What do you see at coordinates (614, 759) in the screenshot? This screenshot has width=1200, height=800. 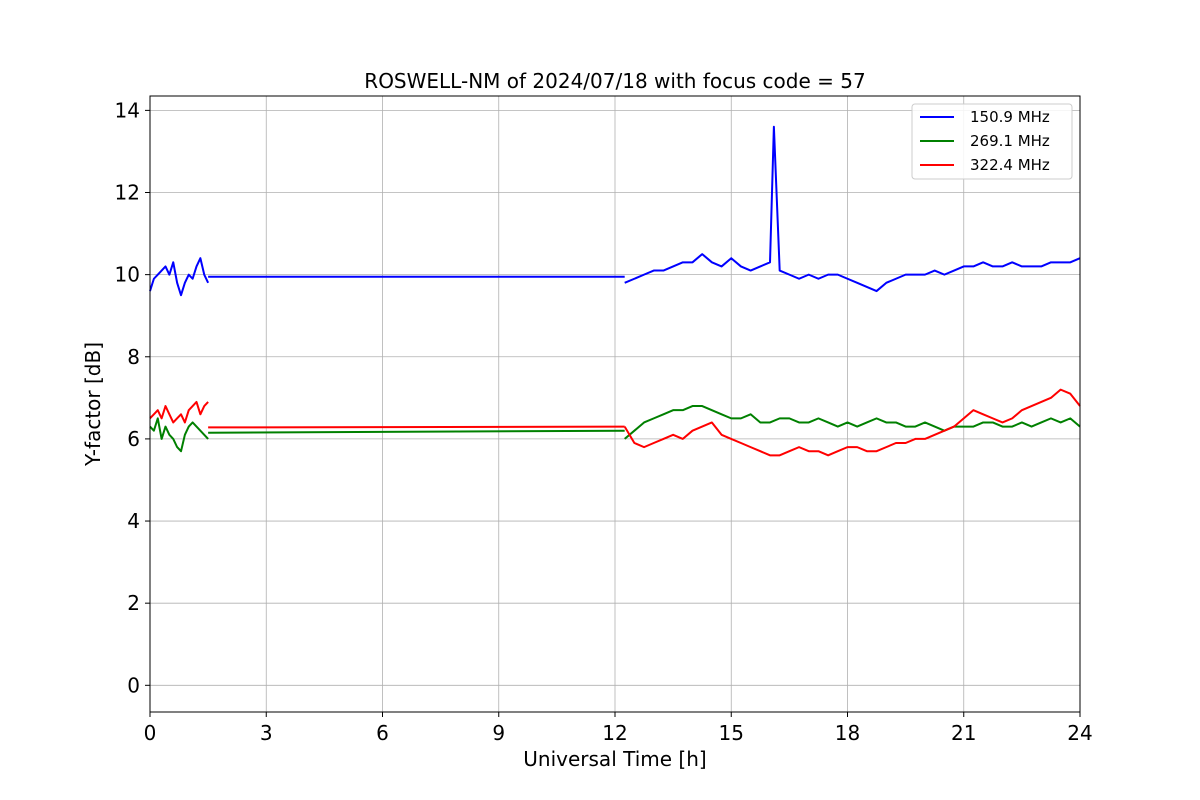 I see `x-axis-label: Universal Time [h]` at bounding box center [614, 759].